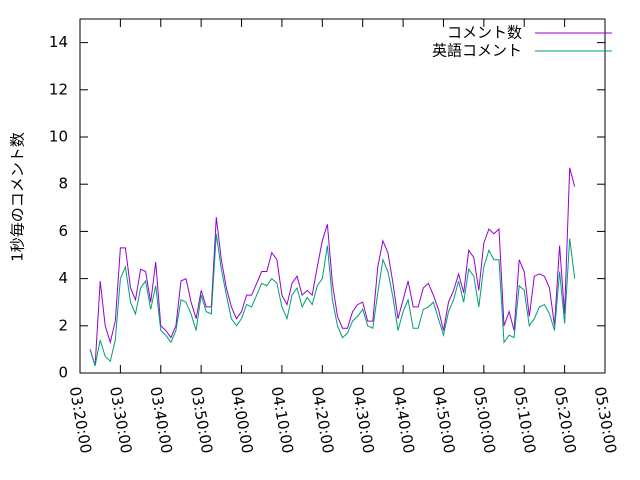 This screenshot has height=480, width=640. What do you see at coordinates (63, 373) in the screenshot?
I see `y-tick-label: 0` at bounding box center [63, 373].